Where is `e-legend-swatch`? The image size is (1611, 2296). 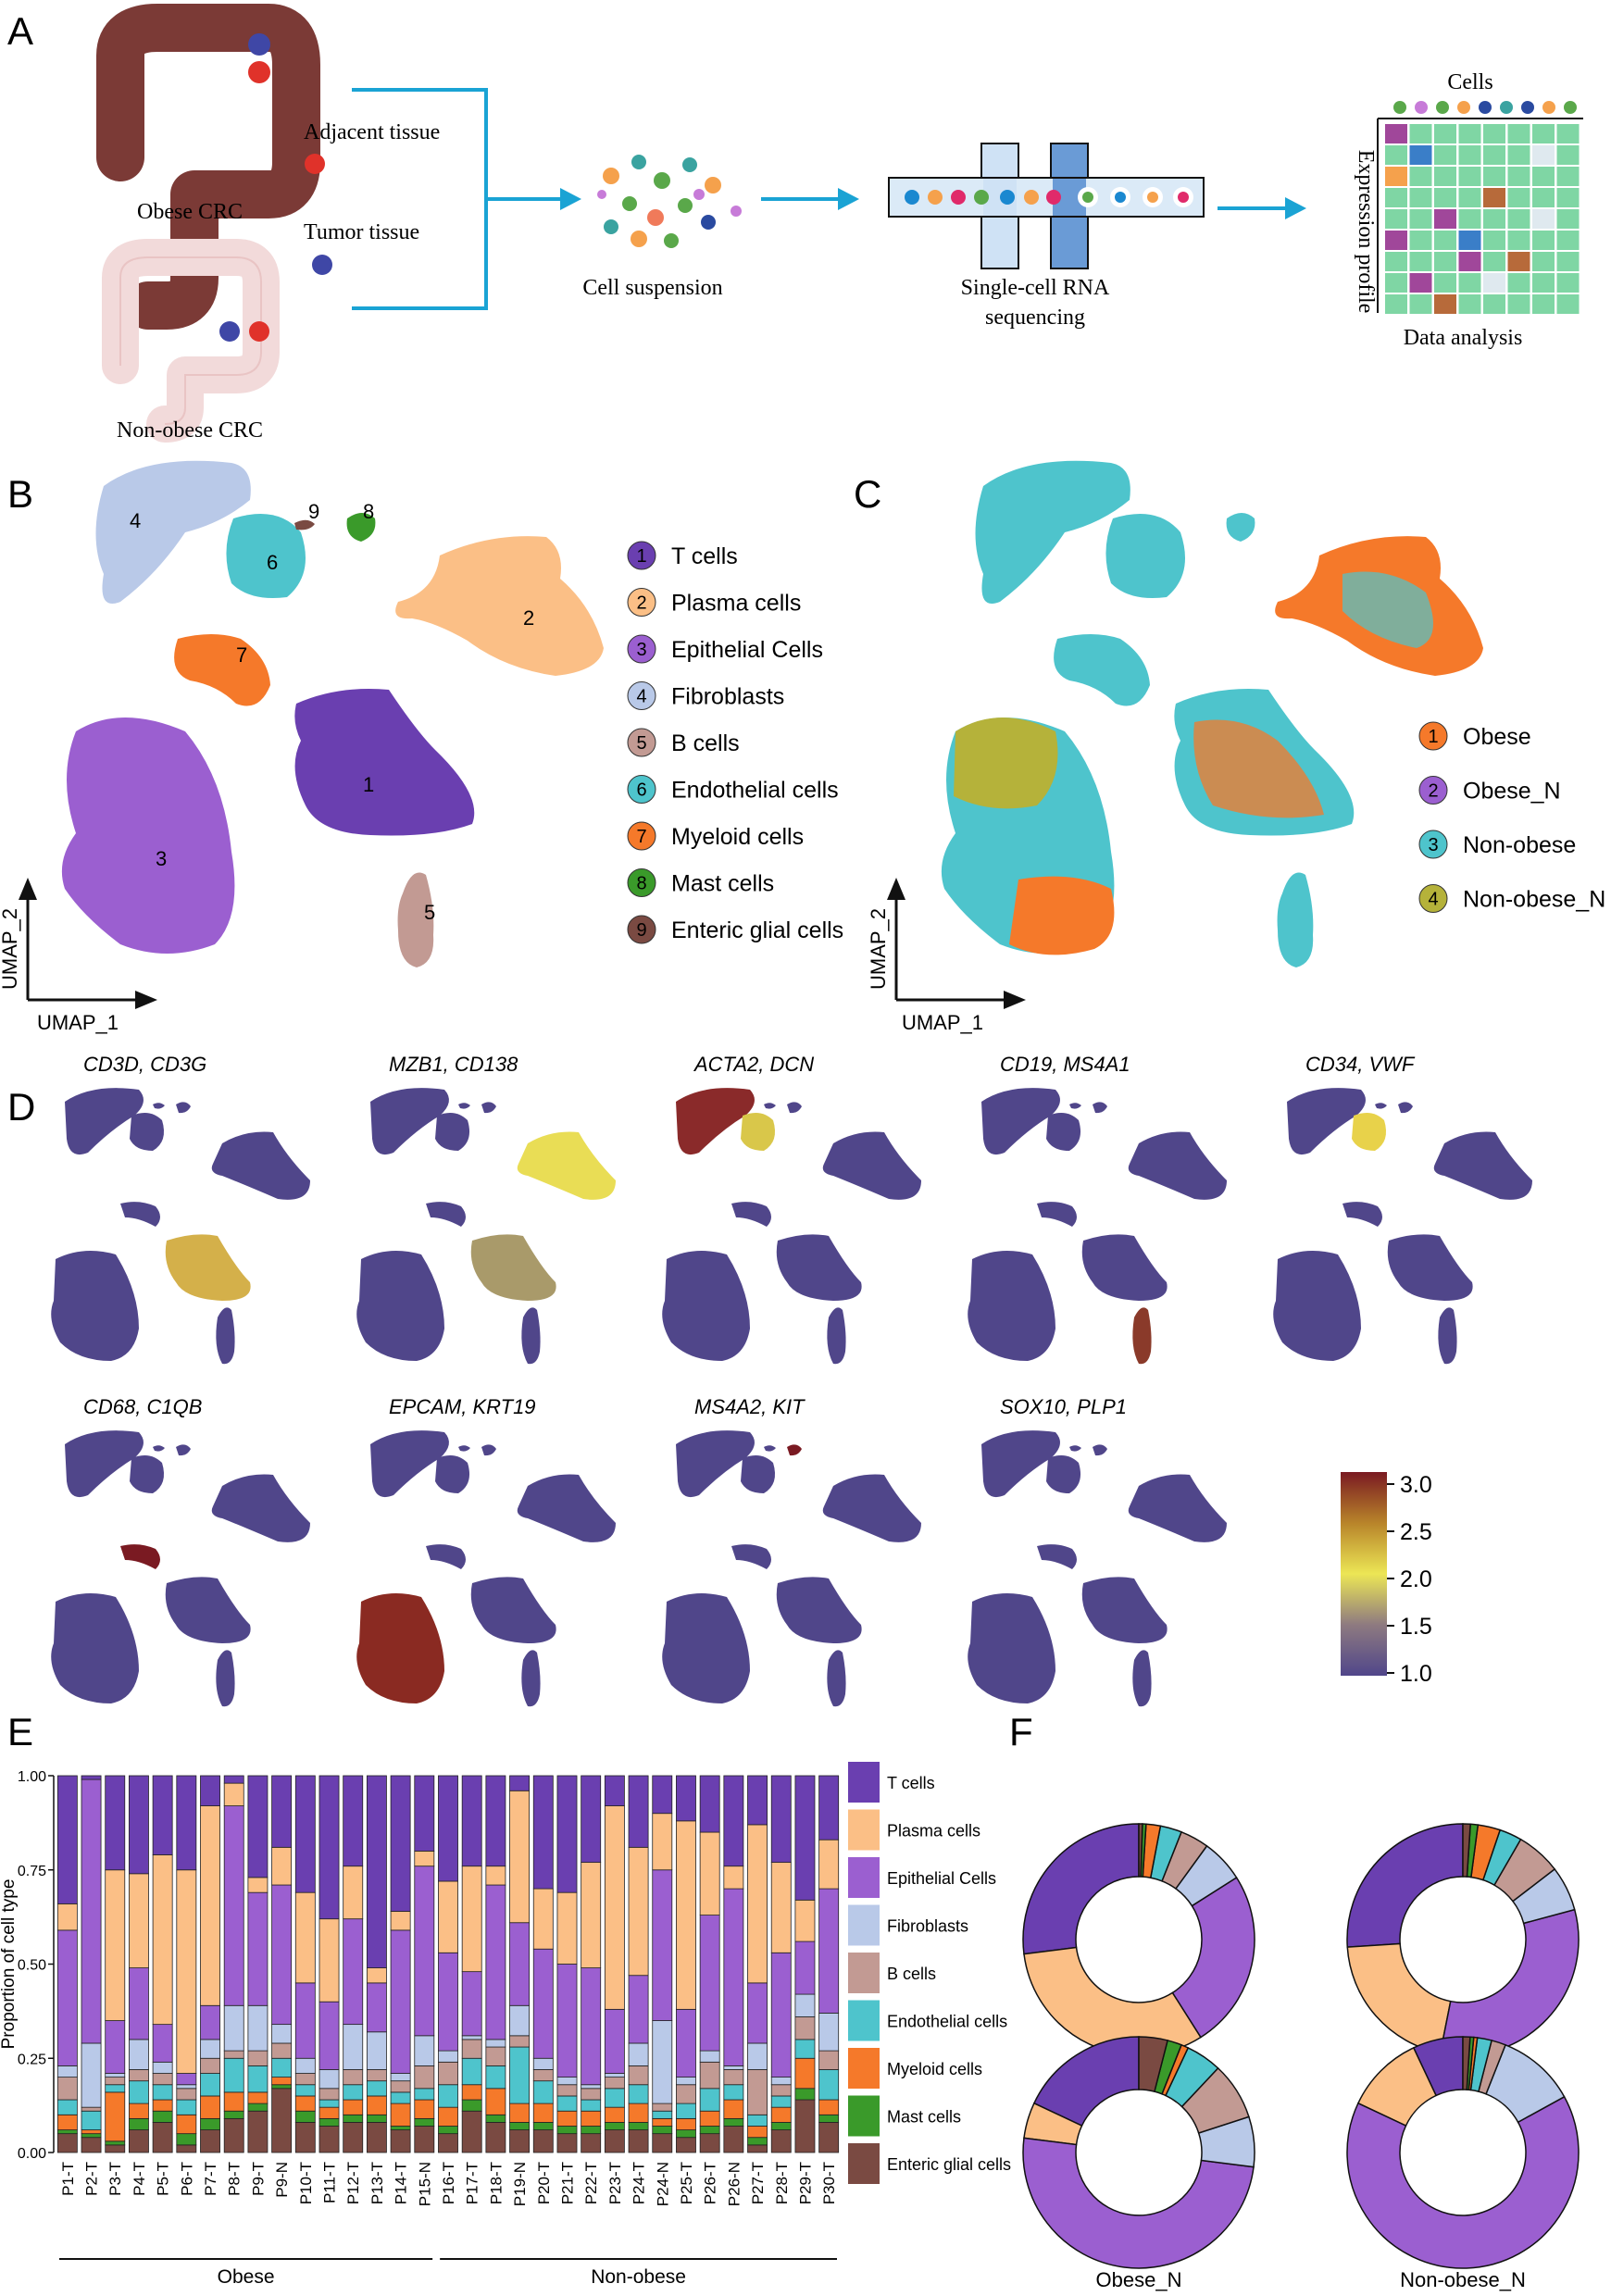
e-legend-swatch is located at coordinates (864, 1973).